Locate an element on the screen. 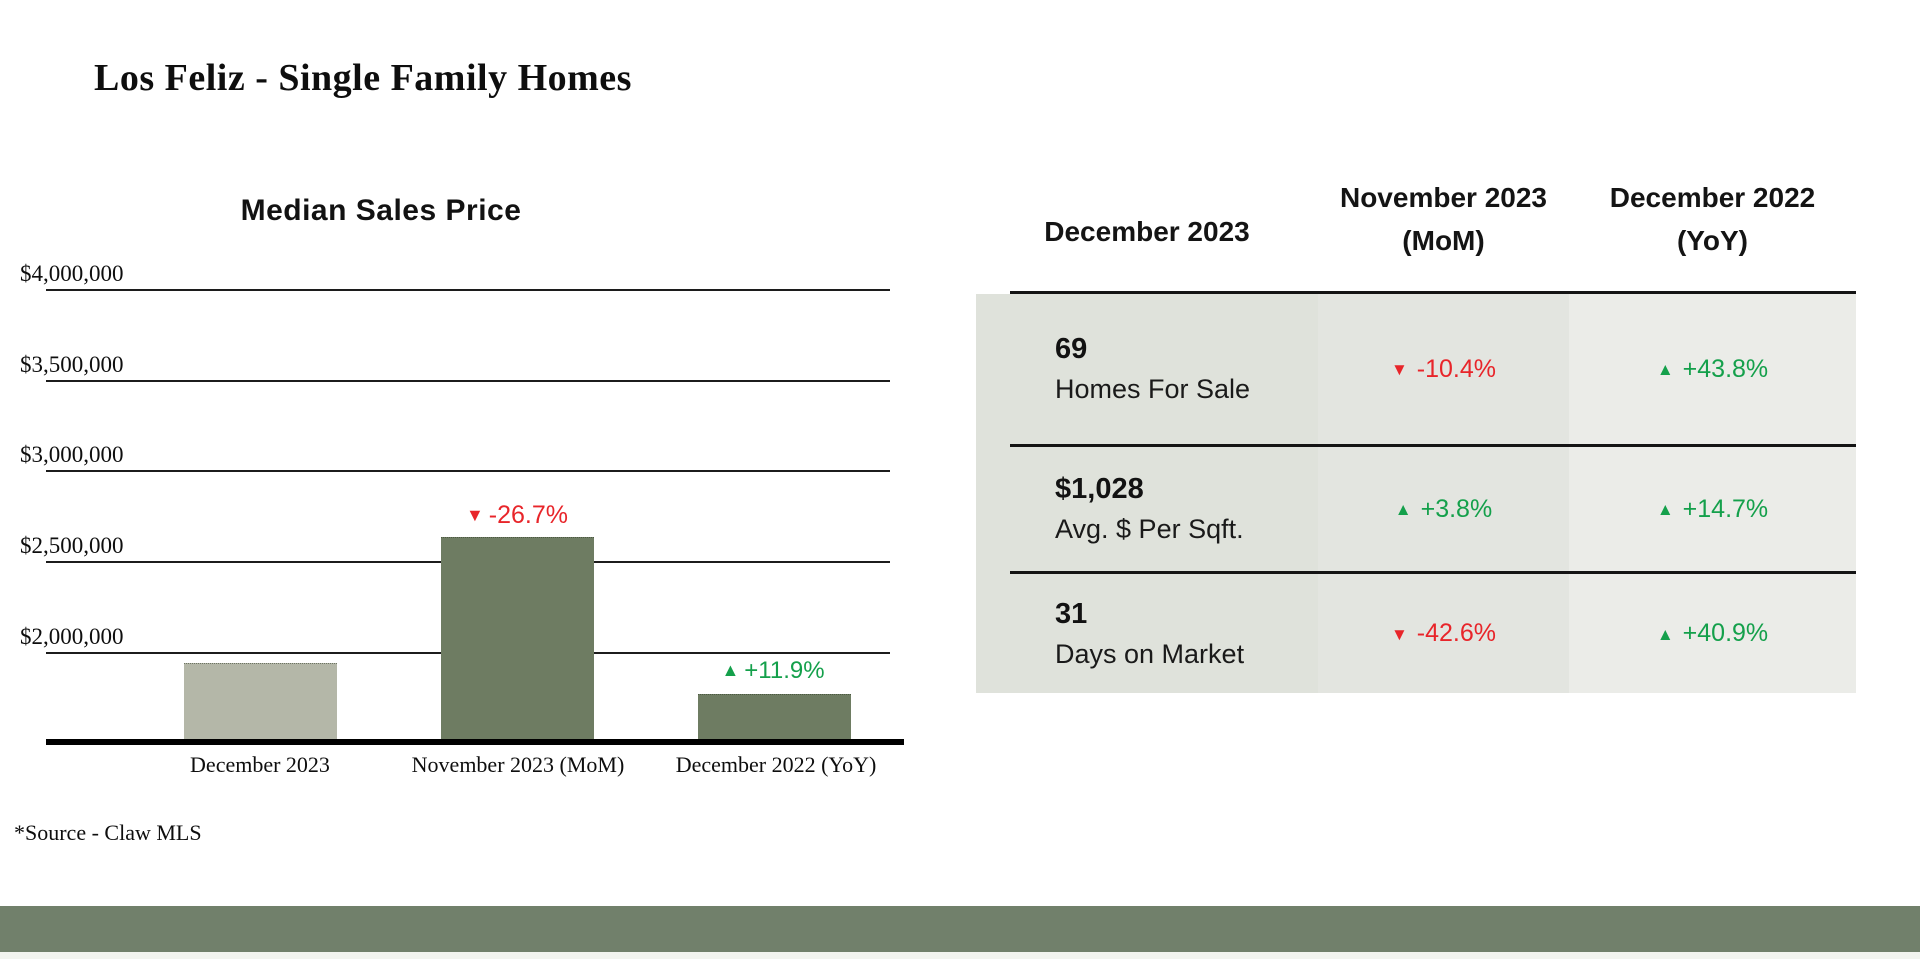 Image resolution: width=1920 pixels, height=959 pixels. source-note: *Source - Claw MLS is located at coordinates (108, 832).